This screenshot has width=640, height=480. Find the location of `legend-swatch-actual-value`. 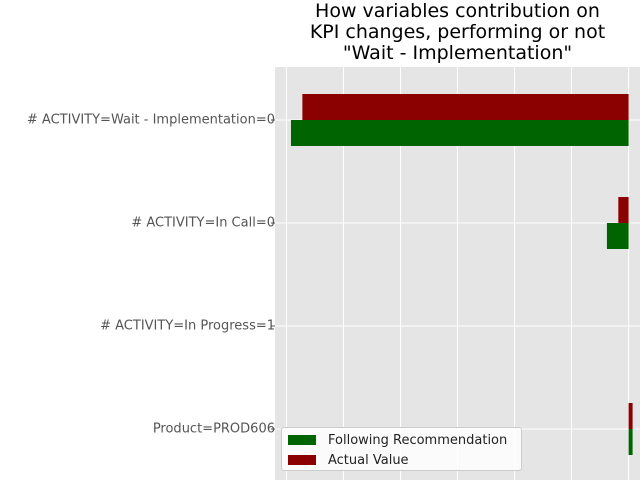

legend-swatch-actual-value is located at coordinates (302, 460).